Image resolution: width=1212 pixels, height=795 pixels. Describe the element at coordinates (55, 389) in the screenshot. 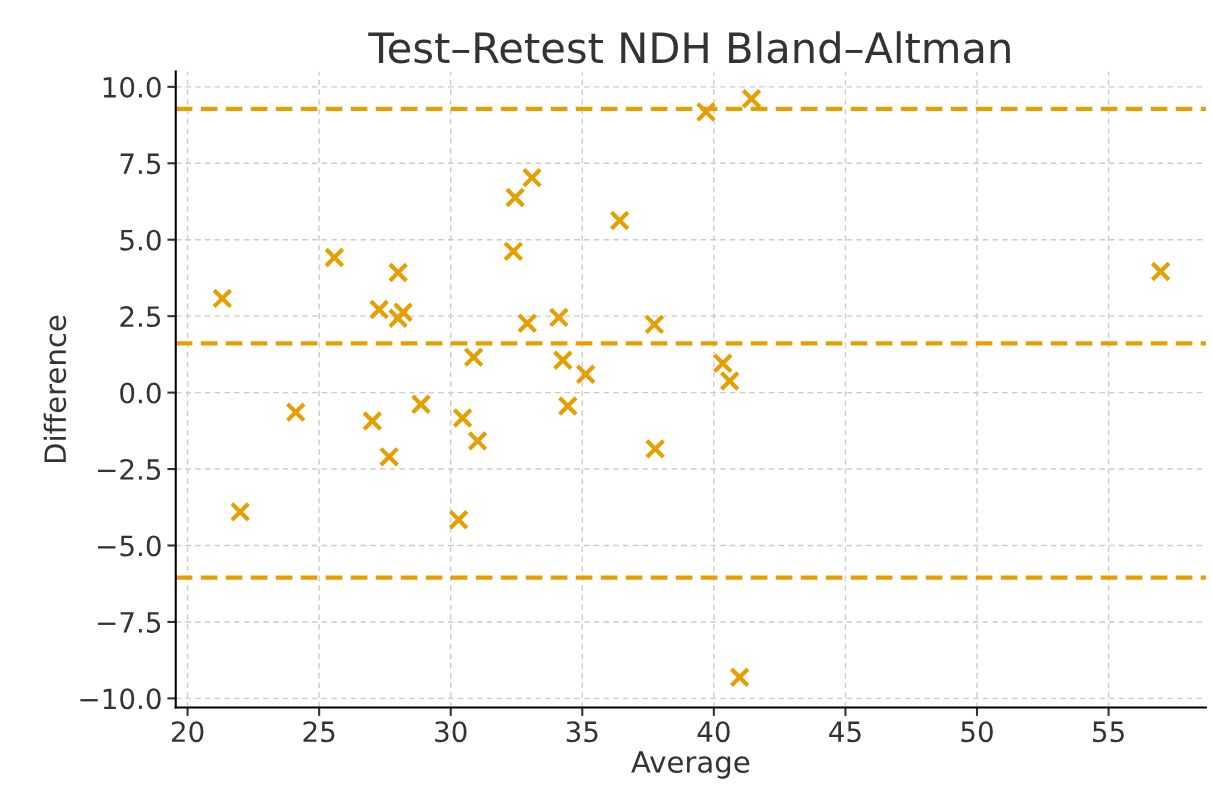

I see `y-axis-title: Difference` at that location.